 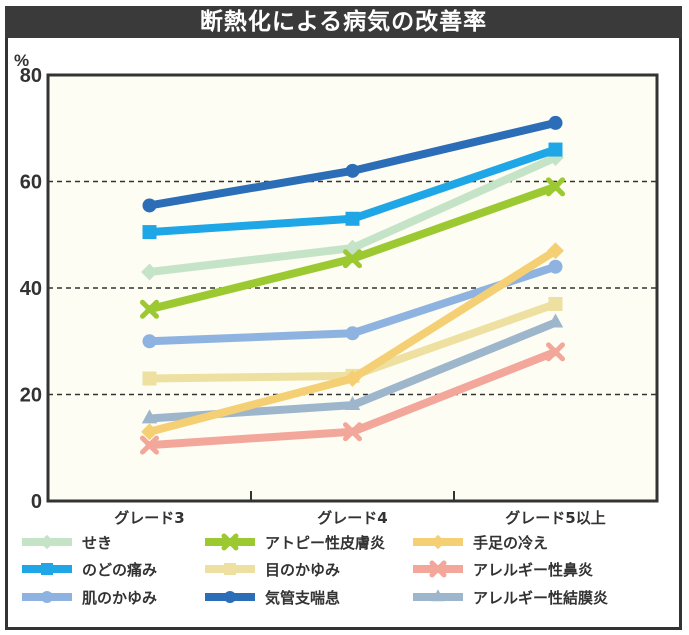 I want to click on legend-item: 肌のかゆみ, so click(x=89, y=598).